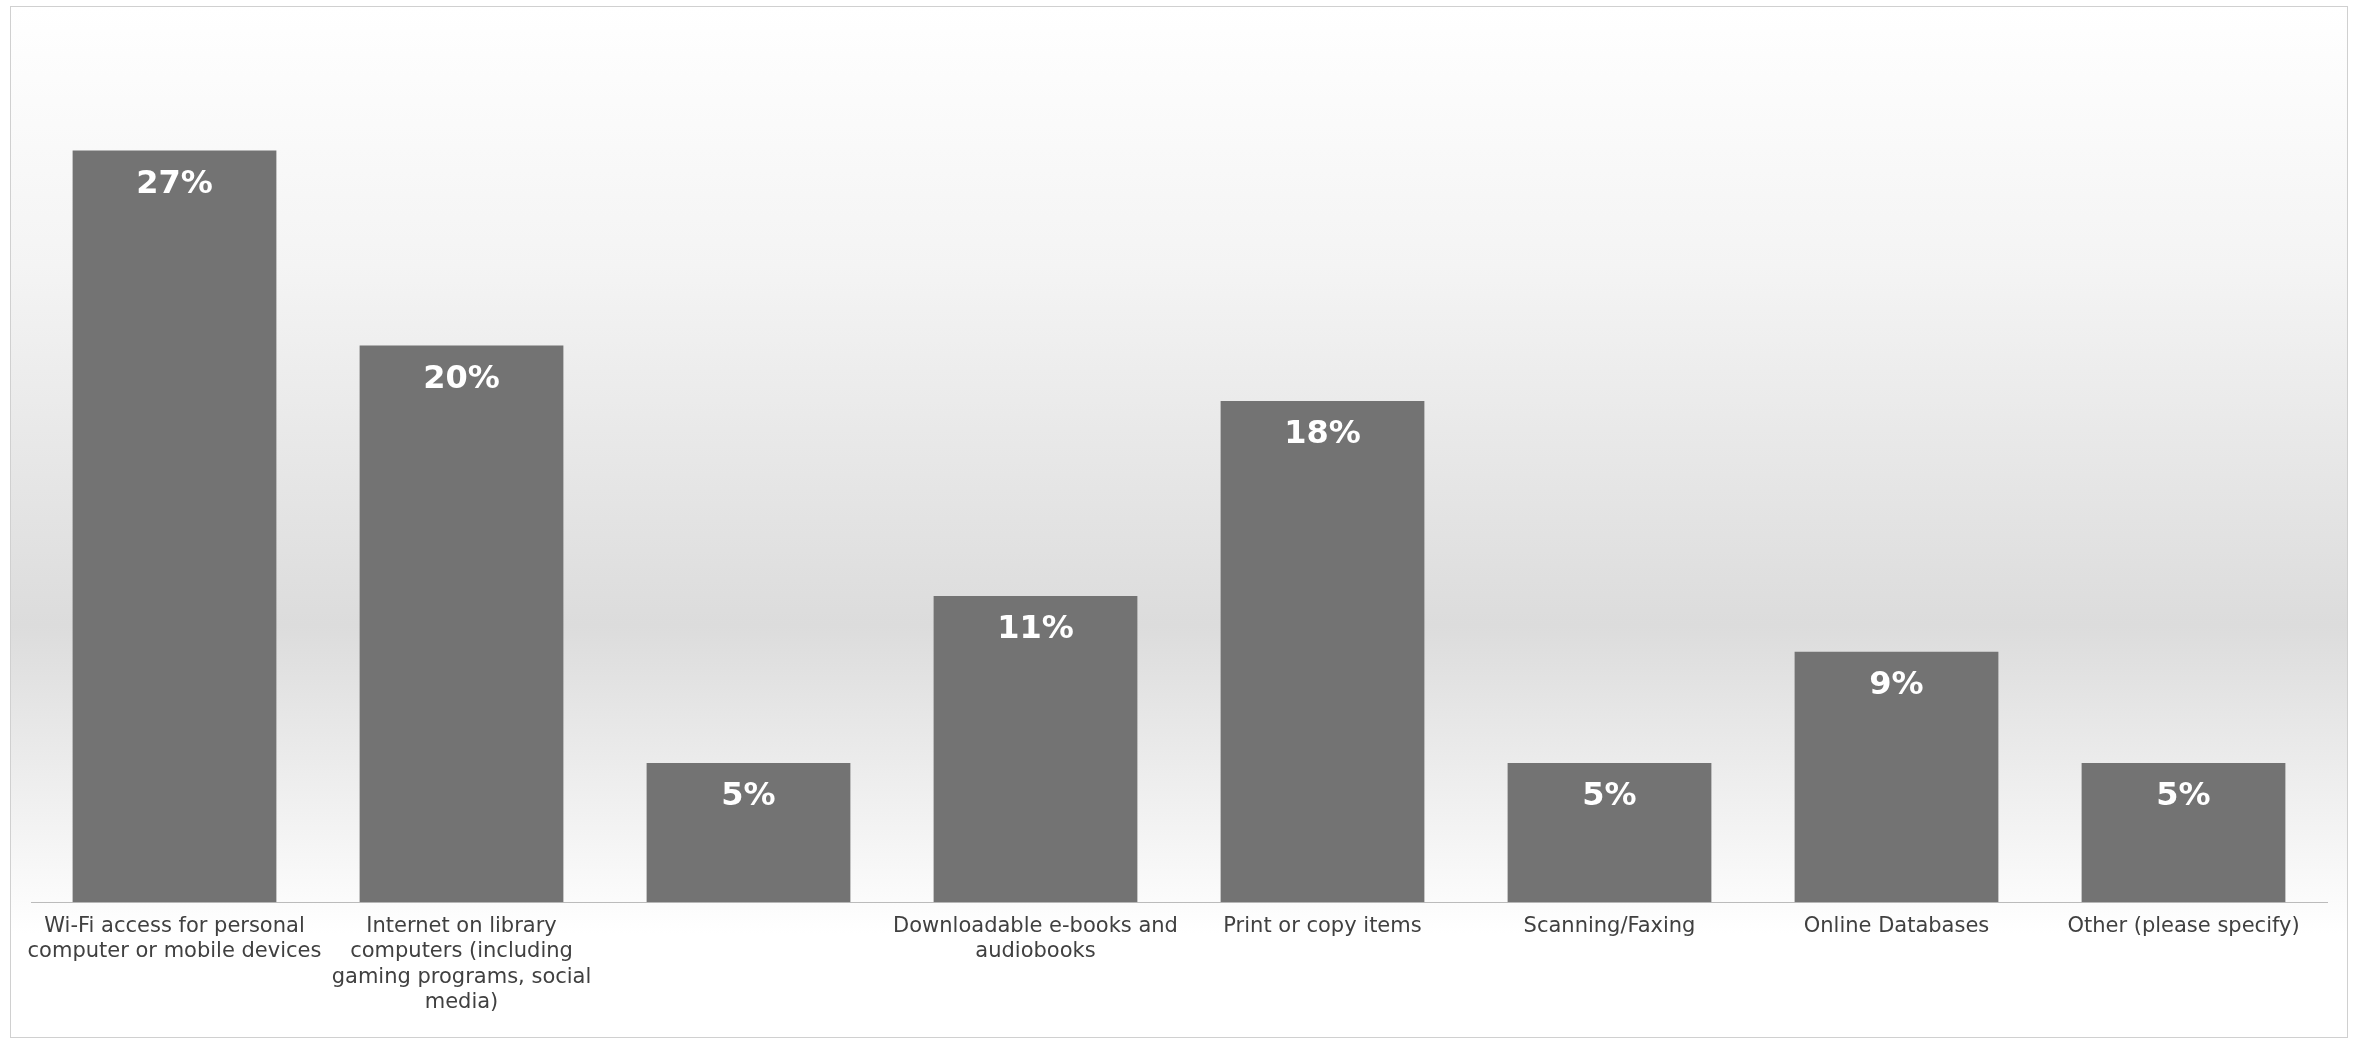  What do you see at coordinates (1035, 938) in the screenshot?
I see `x-tick-label: Downloadable e-books and audiobooks` at bounding box center [1035, 938].